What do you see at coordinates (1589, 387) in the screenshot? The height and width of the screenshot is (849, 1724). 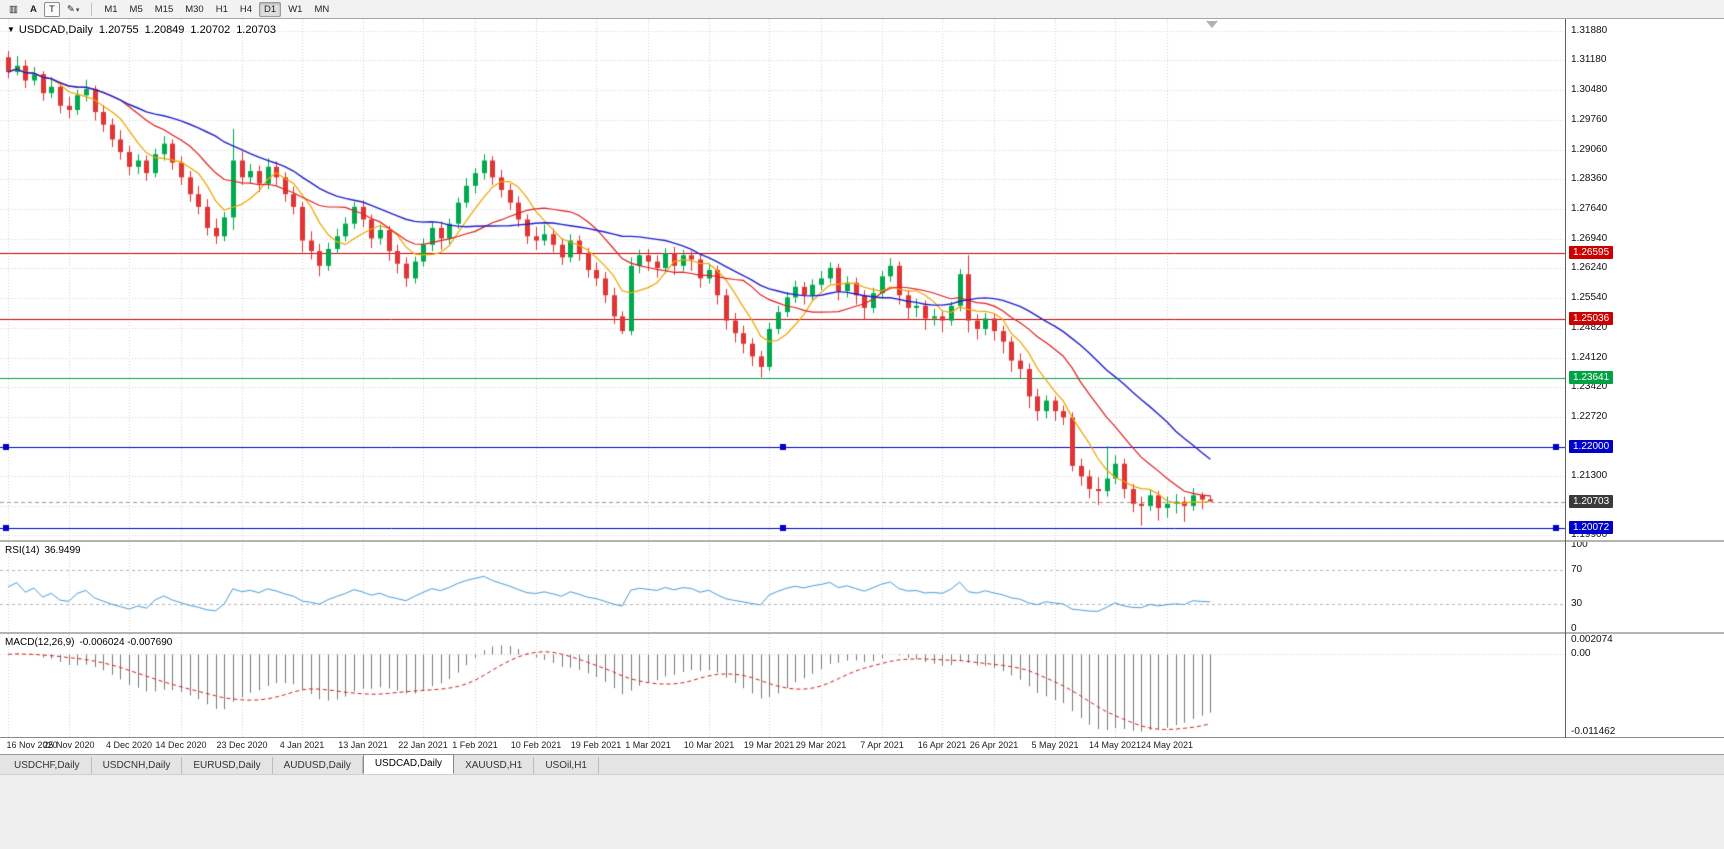 I see `price-axis-label: 1.23420` at bounding box center [1589, 387].